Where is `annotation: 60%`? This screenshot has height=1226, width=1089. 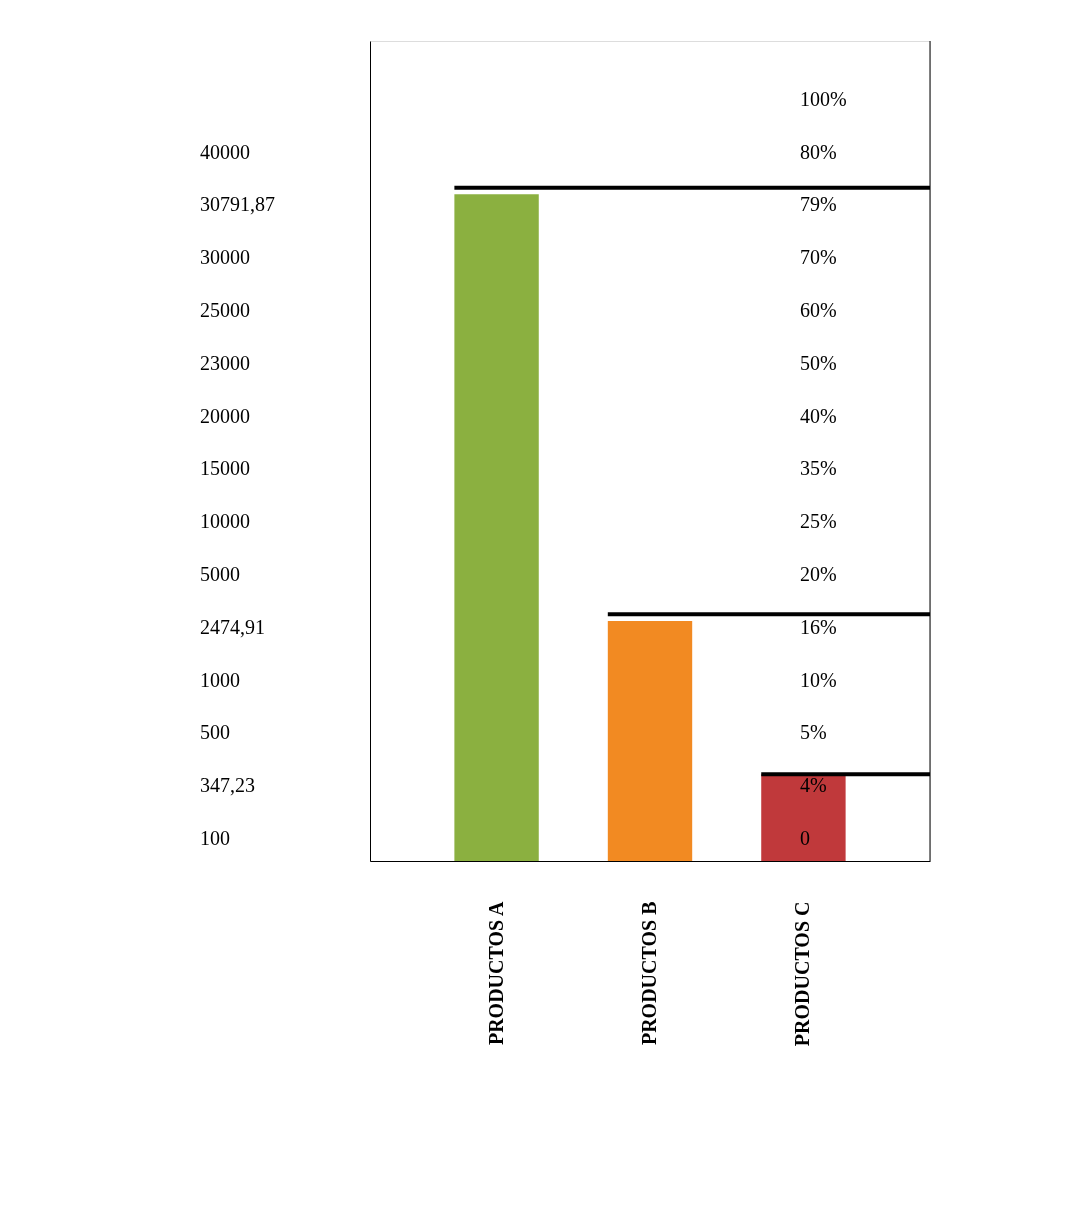 annotation: 60% is located at coordinates (818, 310).